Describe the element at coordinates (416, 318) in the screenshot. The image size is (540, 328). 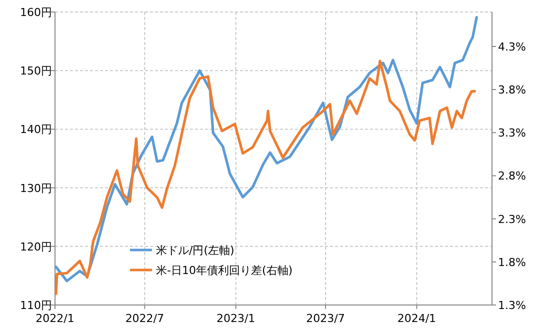
I see `x-tick-label: 2024/1` at that location.